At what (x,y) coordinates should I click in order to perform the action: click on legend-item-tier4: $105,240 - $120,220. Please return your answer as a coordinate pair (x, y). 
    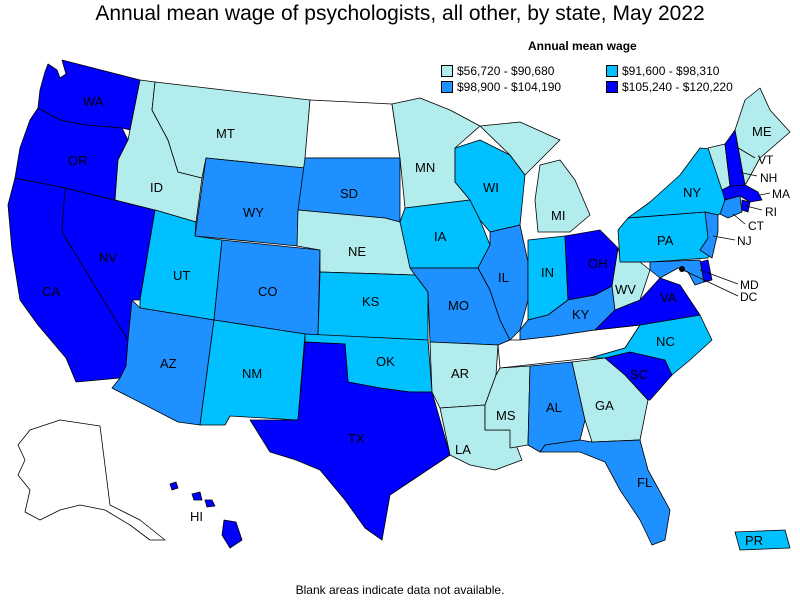
    Looking at the image, I should click on (669, 87).